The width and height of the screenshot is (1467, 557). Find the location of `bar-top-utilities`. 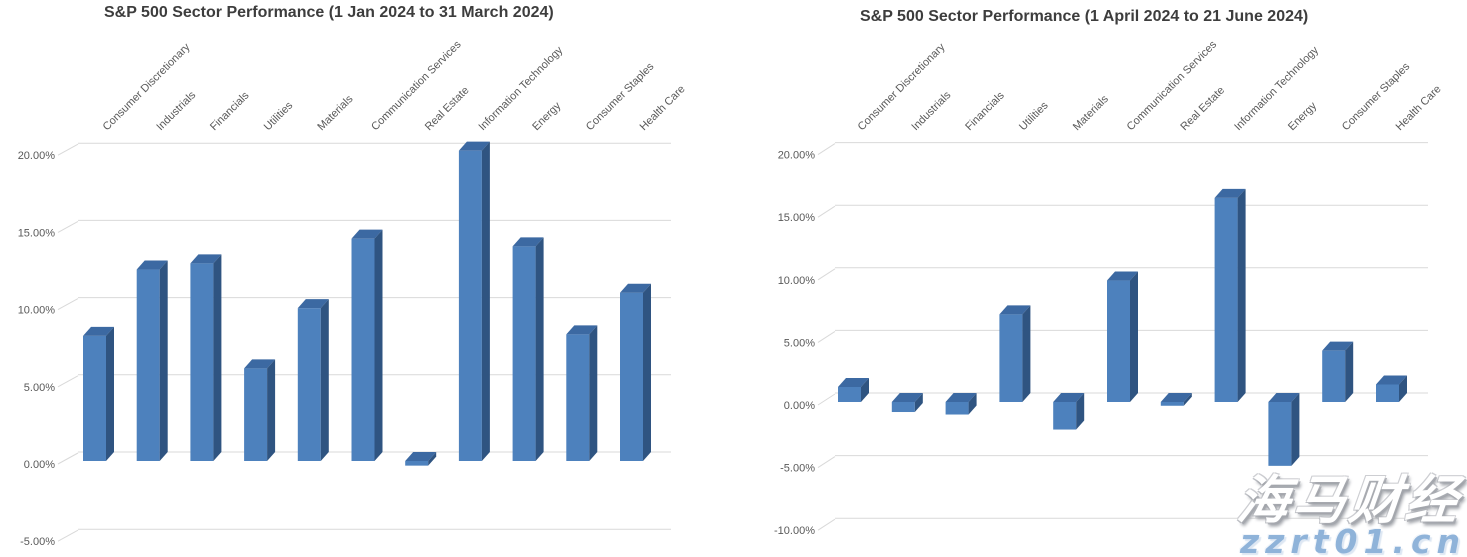

bar-top-utilities is located at coordinates (260, 364).